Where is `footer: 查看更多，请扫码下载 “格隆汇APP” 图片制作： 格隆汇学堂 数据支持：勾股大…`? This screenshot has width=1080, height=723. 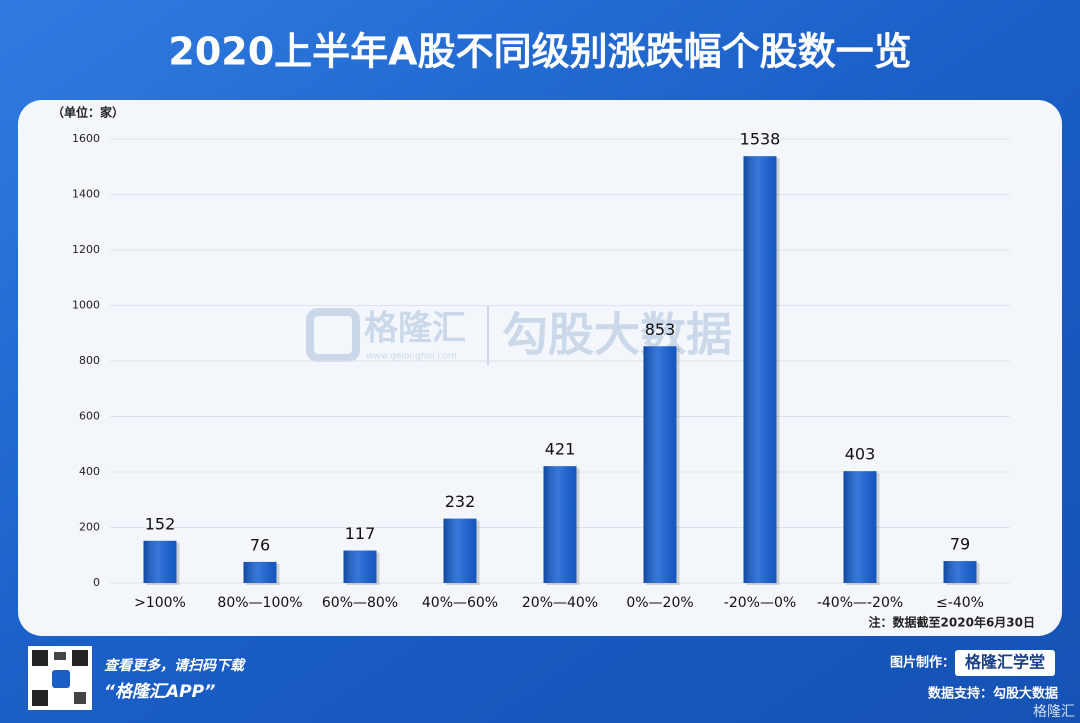 footer: 查看更多，请扫码下载 “格隆汇APP” 图片制作： 格隆汇学堂 数据支持：勾股大… is located at coordinates (551, 683).